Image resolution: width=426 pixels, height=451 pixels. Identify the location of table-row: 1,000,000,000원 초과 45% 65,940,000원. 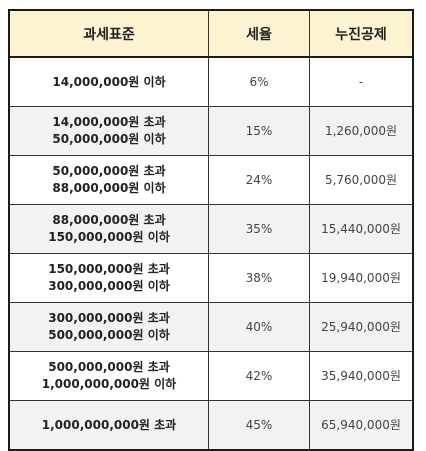
(211, 425).